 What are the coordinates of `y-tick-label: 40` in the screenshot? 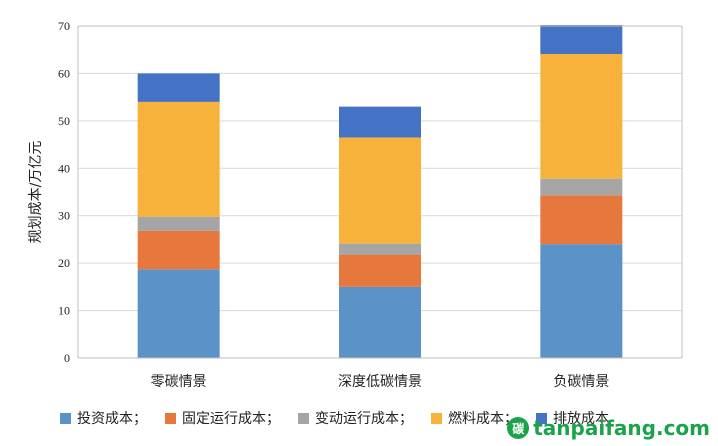 It's located at (64, 168).